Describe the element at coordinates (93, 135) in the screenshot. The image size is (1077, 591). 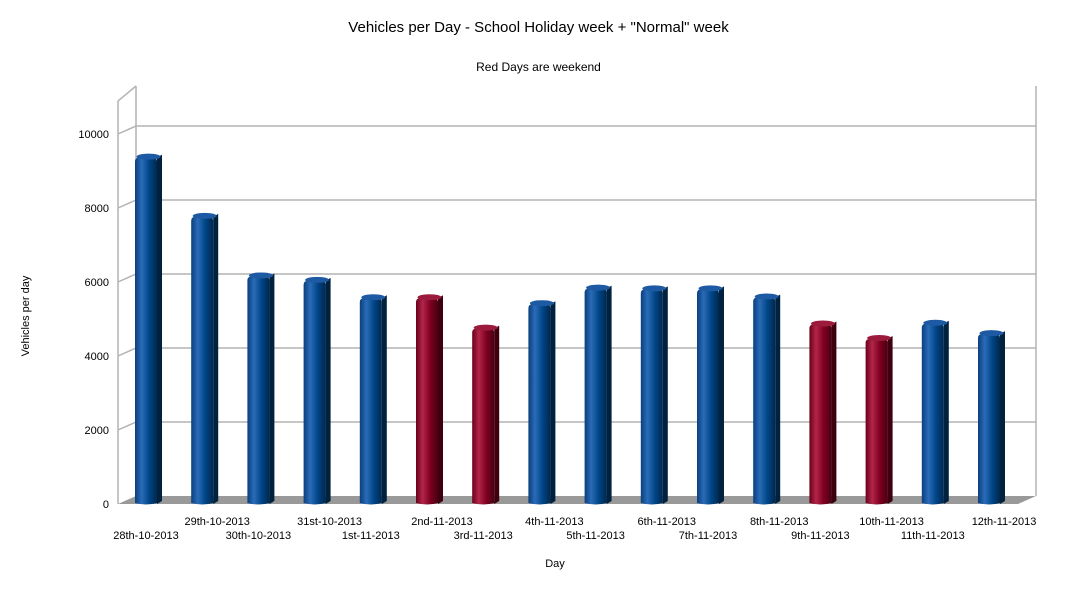
I see `y-tick-label: 10000` at that location.